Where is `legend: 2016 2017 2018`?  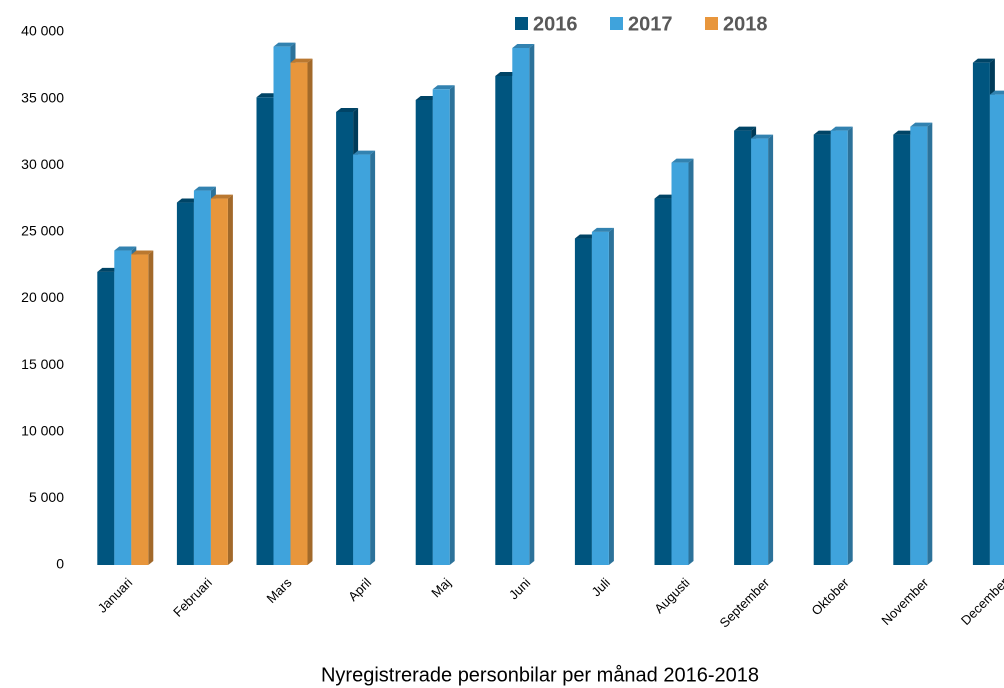
legend: 2016 2017 2018 is located at coordinates (641, 24).